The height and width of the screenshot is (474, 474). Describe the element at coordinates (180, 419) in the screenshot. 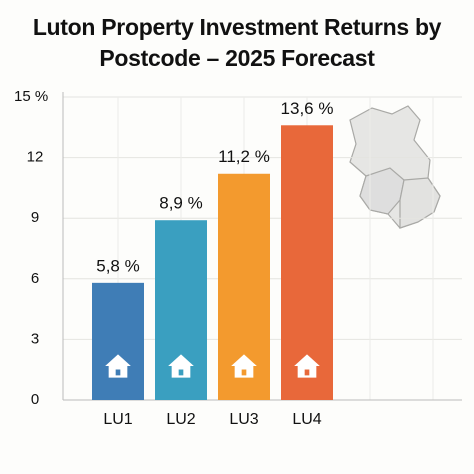

I see `x-tick-label: LU2` at that location.